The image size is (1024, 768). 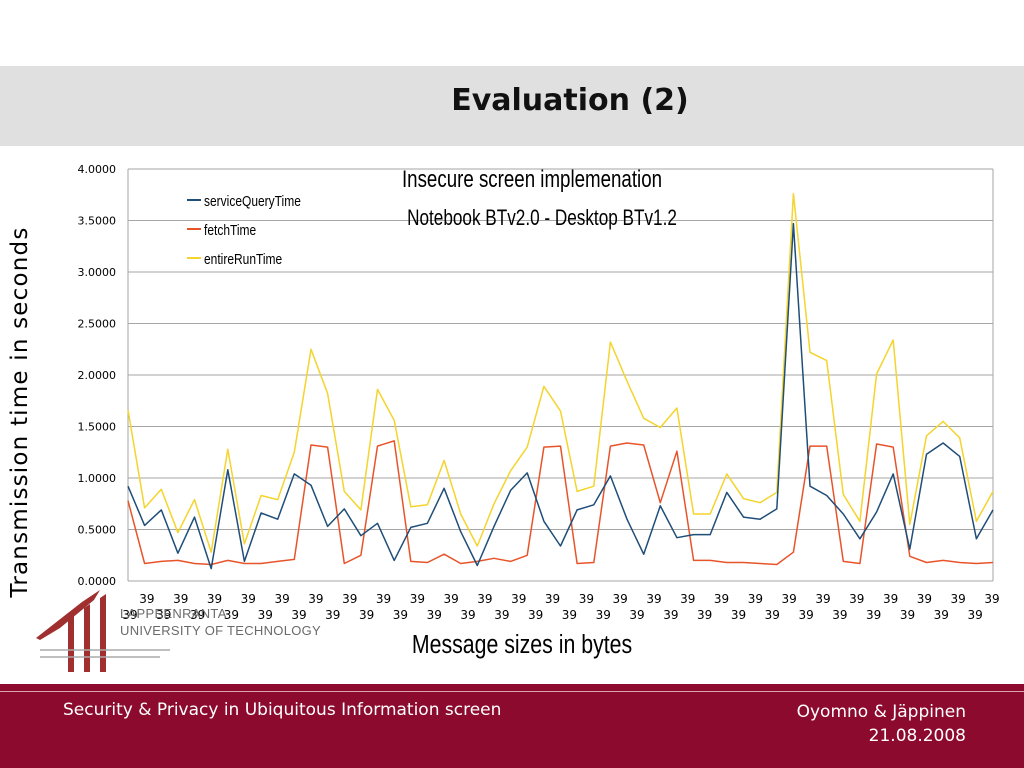 I want to click on y-tick-label: 2.0000, so click(x=97, y=375).